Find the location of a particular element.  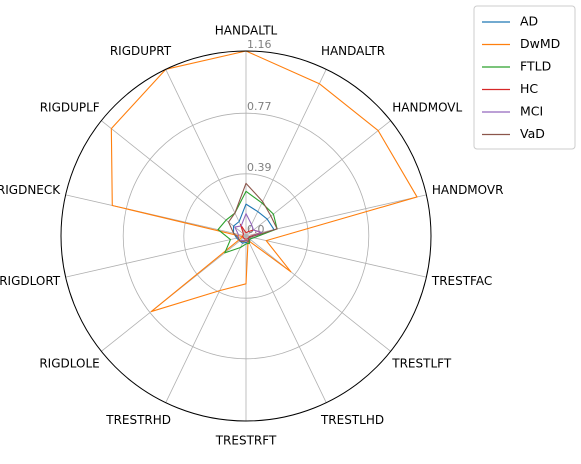

spoke-trestrhd is located at coordinates (206, 319).